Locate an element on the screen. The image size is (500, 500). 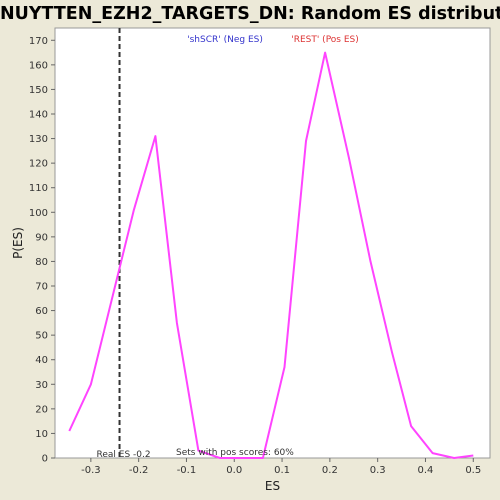
x-tick-label: 0.1 is located at coordinates (282, 470).